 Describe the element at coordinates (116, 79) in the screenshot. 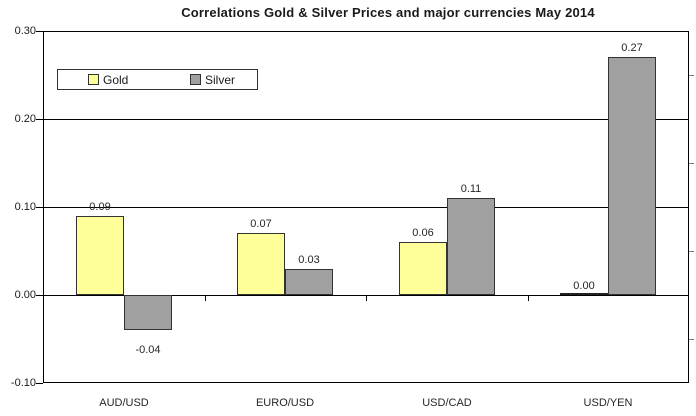

I see `legend-label-gold: Gold` at that location.